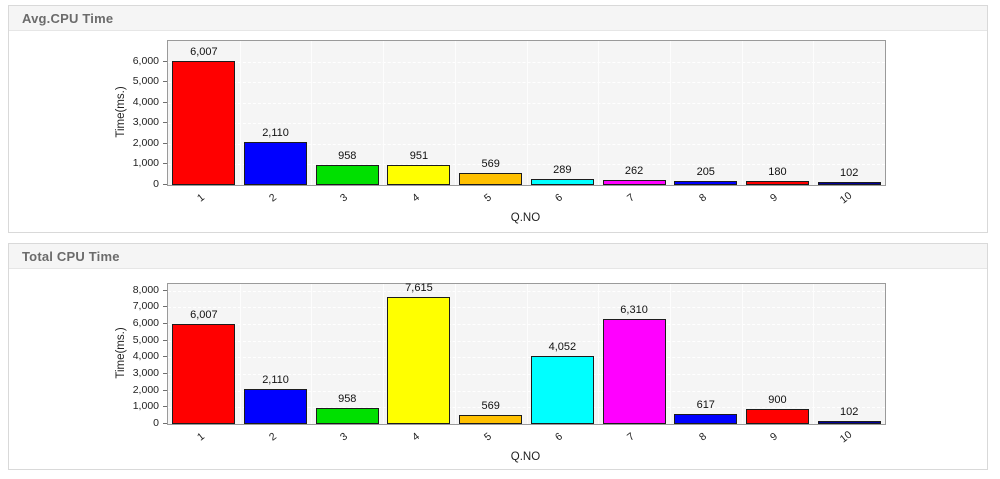 This screenshot has height=479, width=1000. I want to click on bar-value-label: 7,615, so click(419, 288).